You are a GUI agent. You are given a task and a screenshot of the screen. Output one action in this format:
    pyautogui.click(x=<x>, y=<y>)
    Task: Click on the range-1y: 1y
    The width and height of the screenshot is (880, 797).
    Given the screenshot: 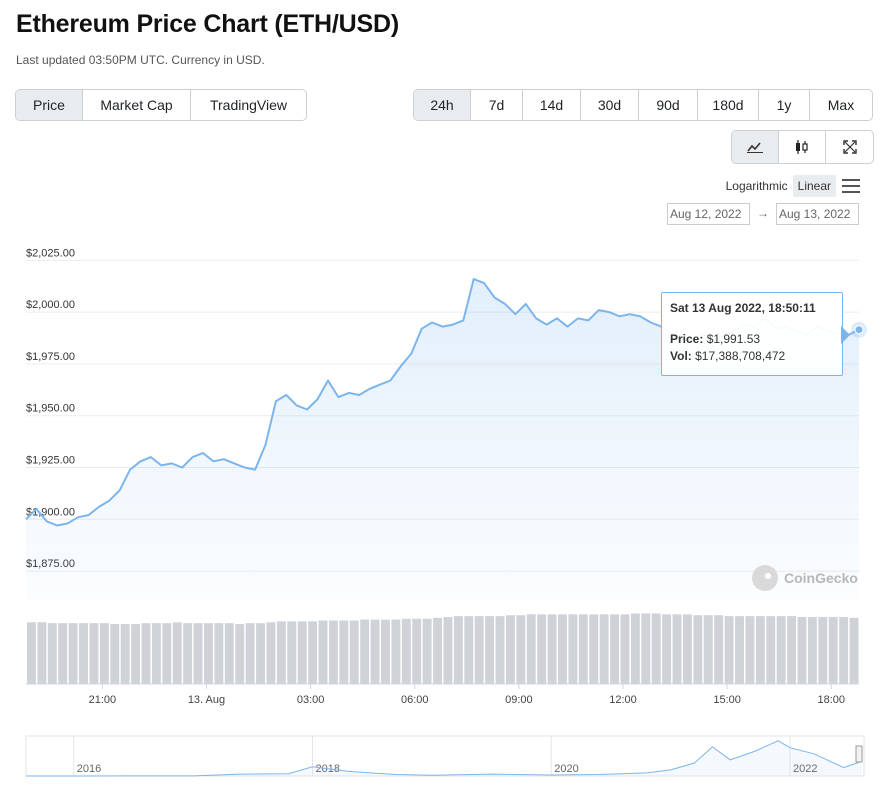 What is the action you would take?
    pyautogui.click(x=784, y=105)
    